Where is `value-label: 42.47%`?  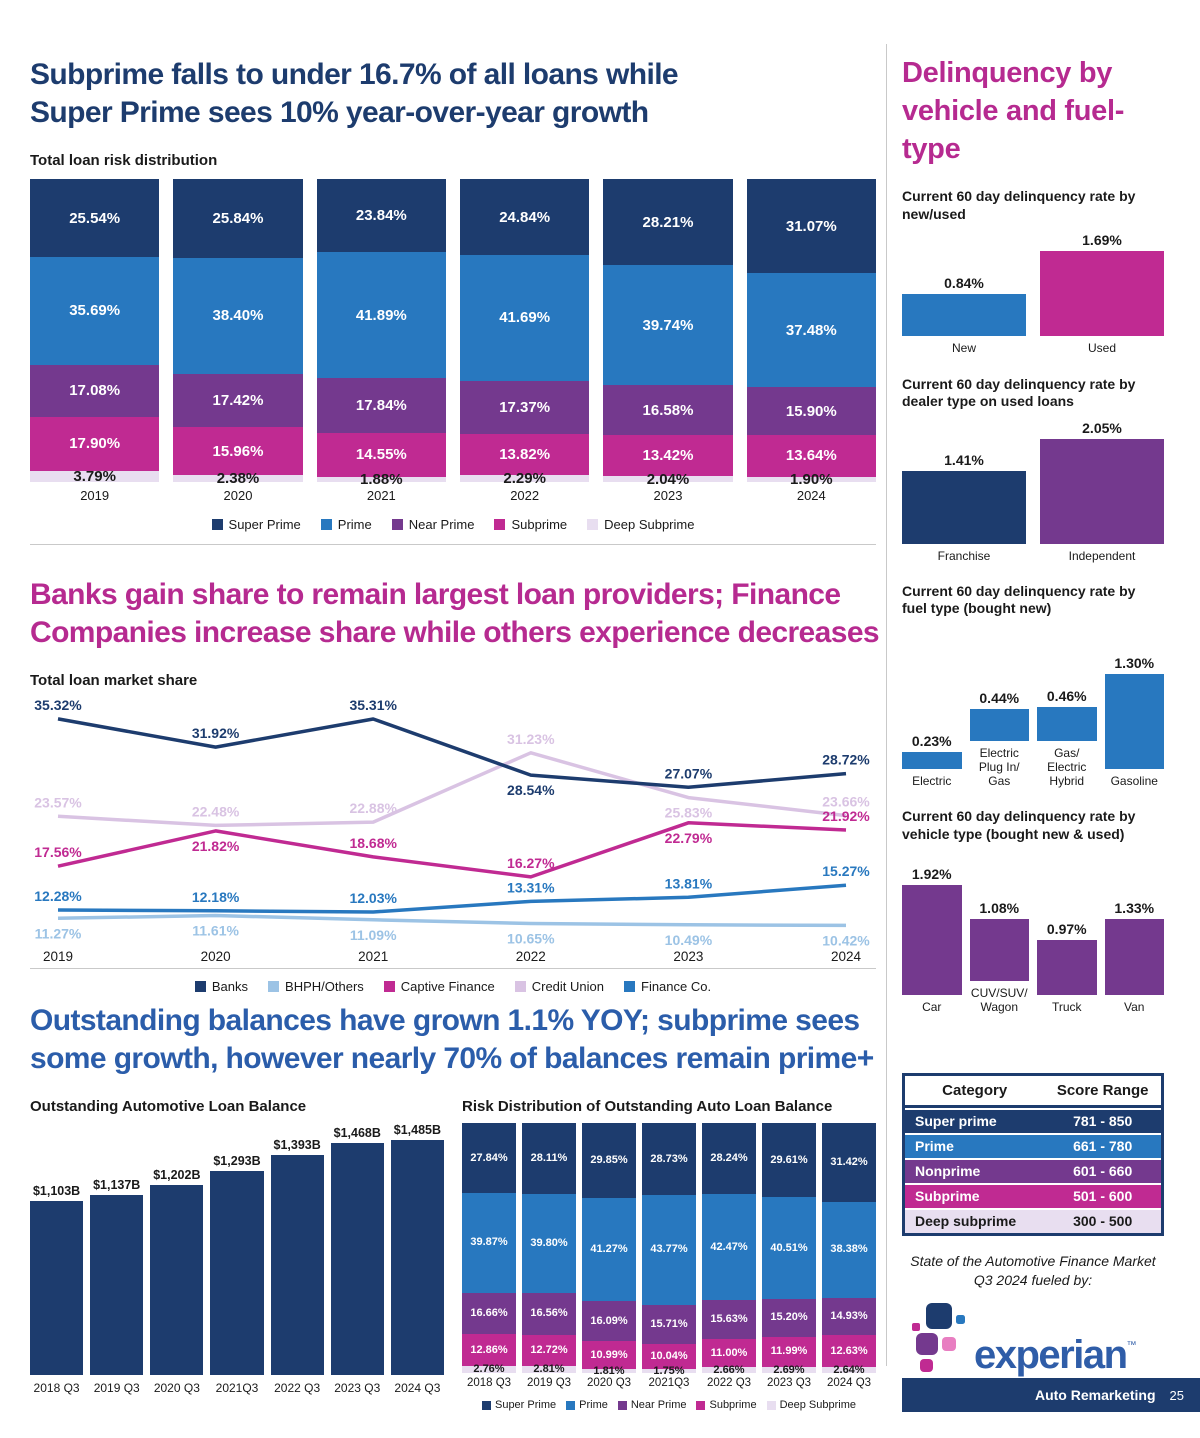
value-label: 42.47% is located at coordinates (729, 1246).